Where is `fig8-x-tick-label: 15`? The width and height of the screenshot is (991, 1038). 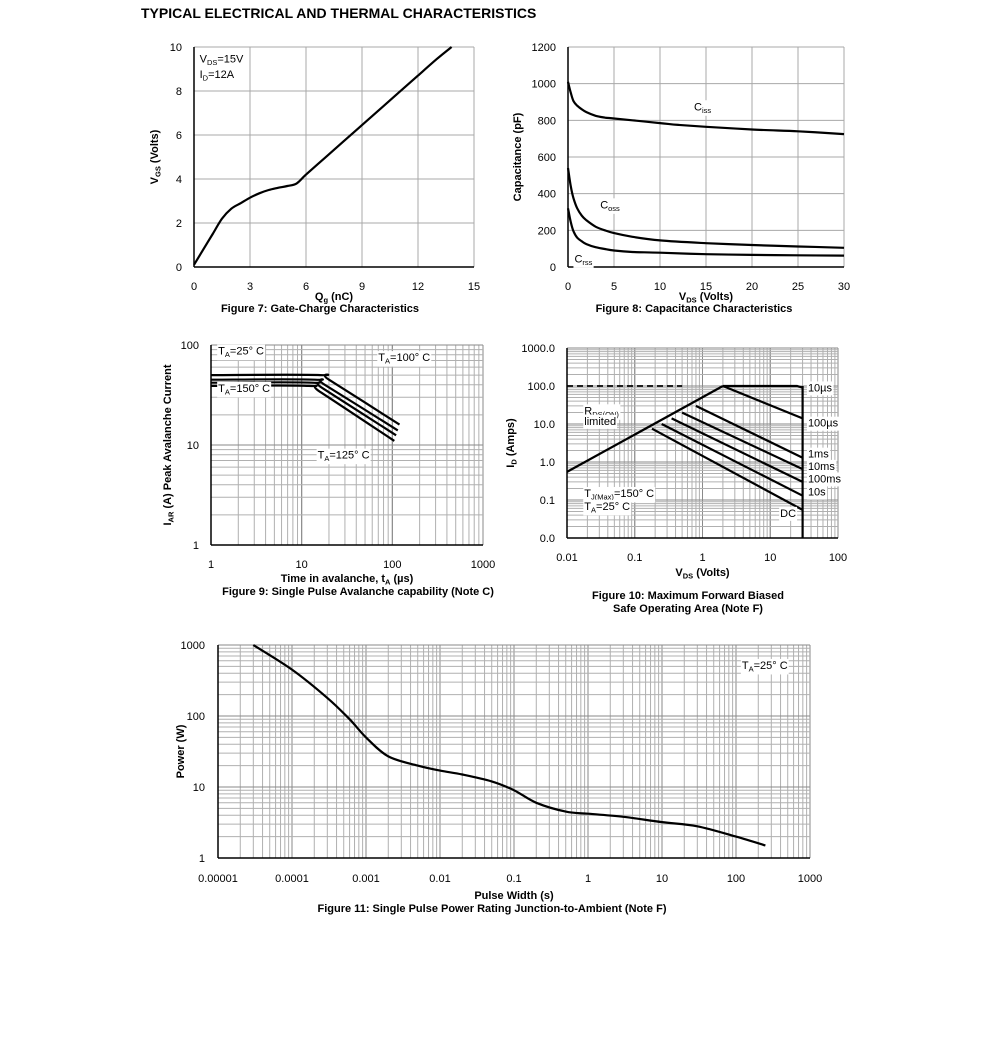 fig8-x-tick-label: 15 is located at coordinates (706, 287).